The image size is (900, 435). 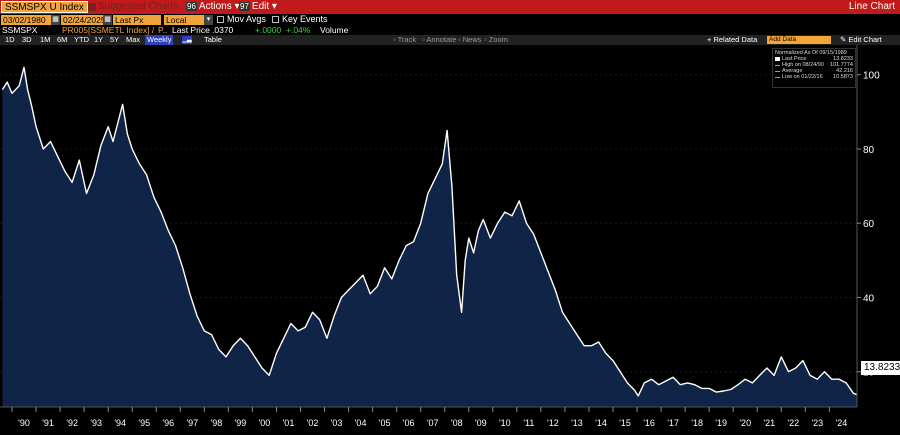 What do you see at coordinates (814, 71) in the screenshot?
I see `legend-average: Average 42.216` at bounding box center [814, 71].